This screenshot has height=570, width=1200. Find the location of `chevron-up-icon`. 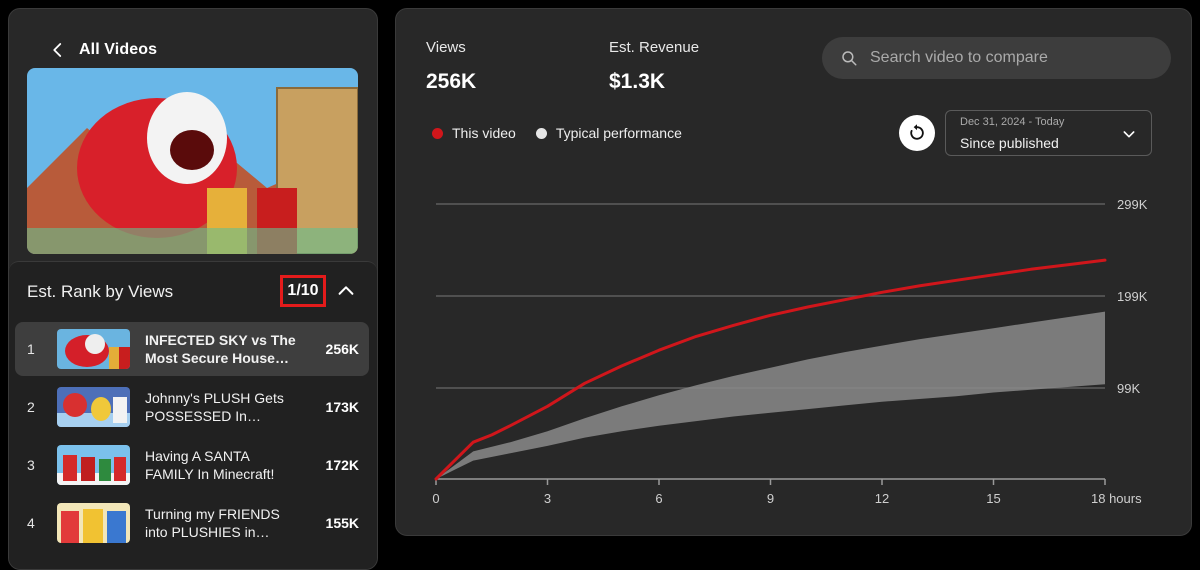

chevron-up-icon is located at coordinates (346, 290).